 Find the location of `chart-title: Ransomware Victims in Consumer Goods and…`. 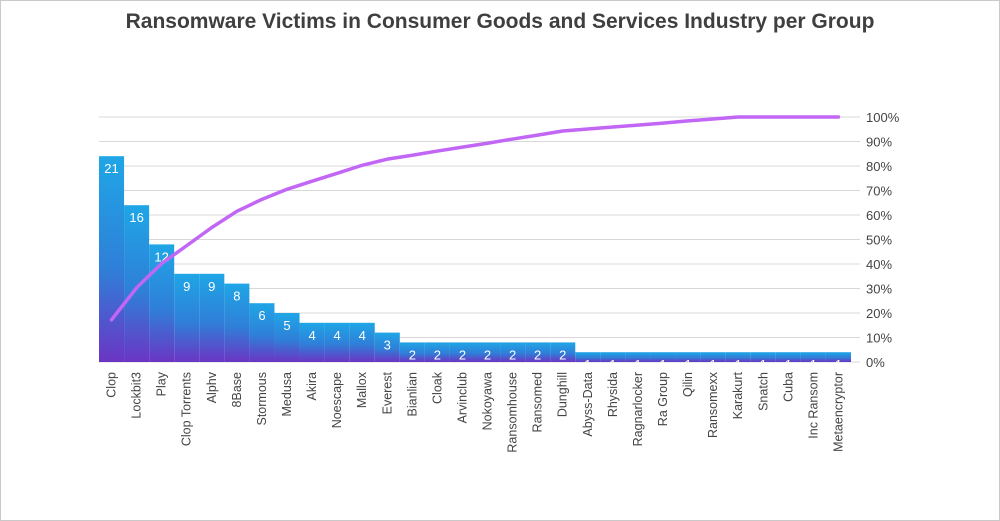

chart-title: Ransomware Victims in Consumer Goods and… is located at coordinates (500, 21).